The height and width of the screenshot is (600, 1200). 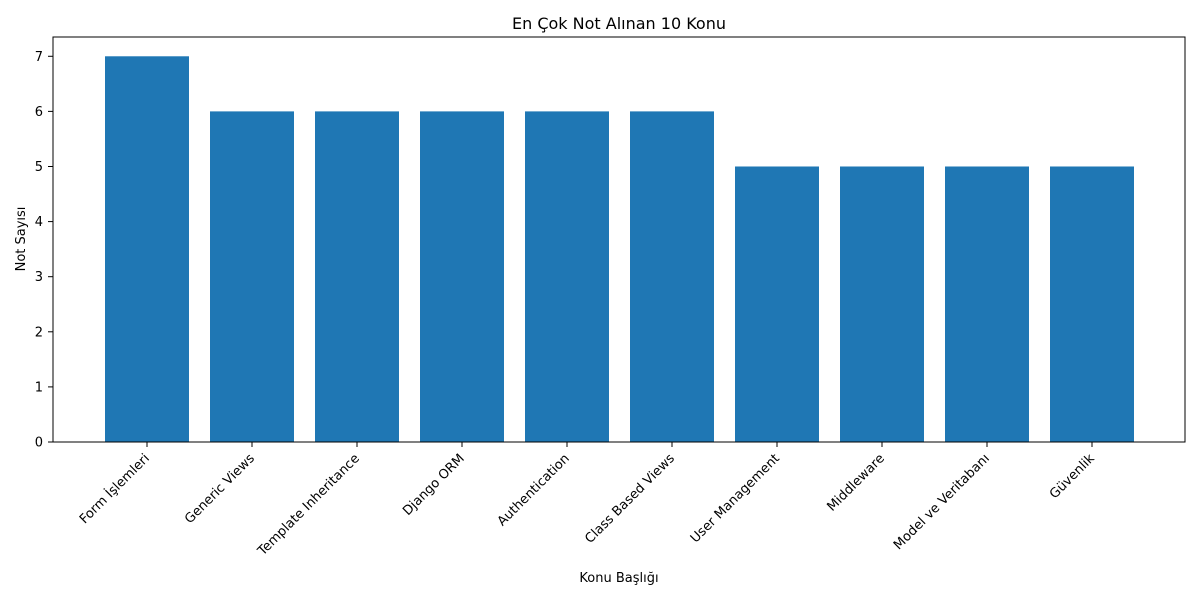 I want to click on x-tick-label: Template Inheritance, so click(x=309, y=505).